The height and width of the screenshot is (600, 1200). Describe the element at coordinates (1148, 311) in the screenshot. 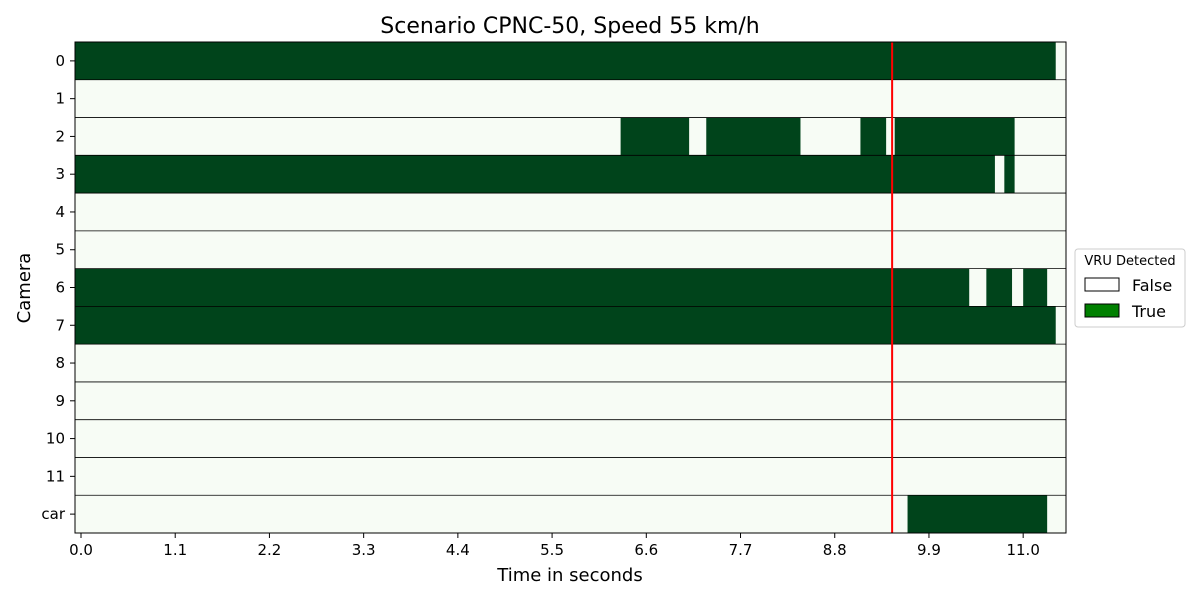

I see `legend-label-true: True` at that location.